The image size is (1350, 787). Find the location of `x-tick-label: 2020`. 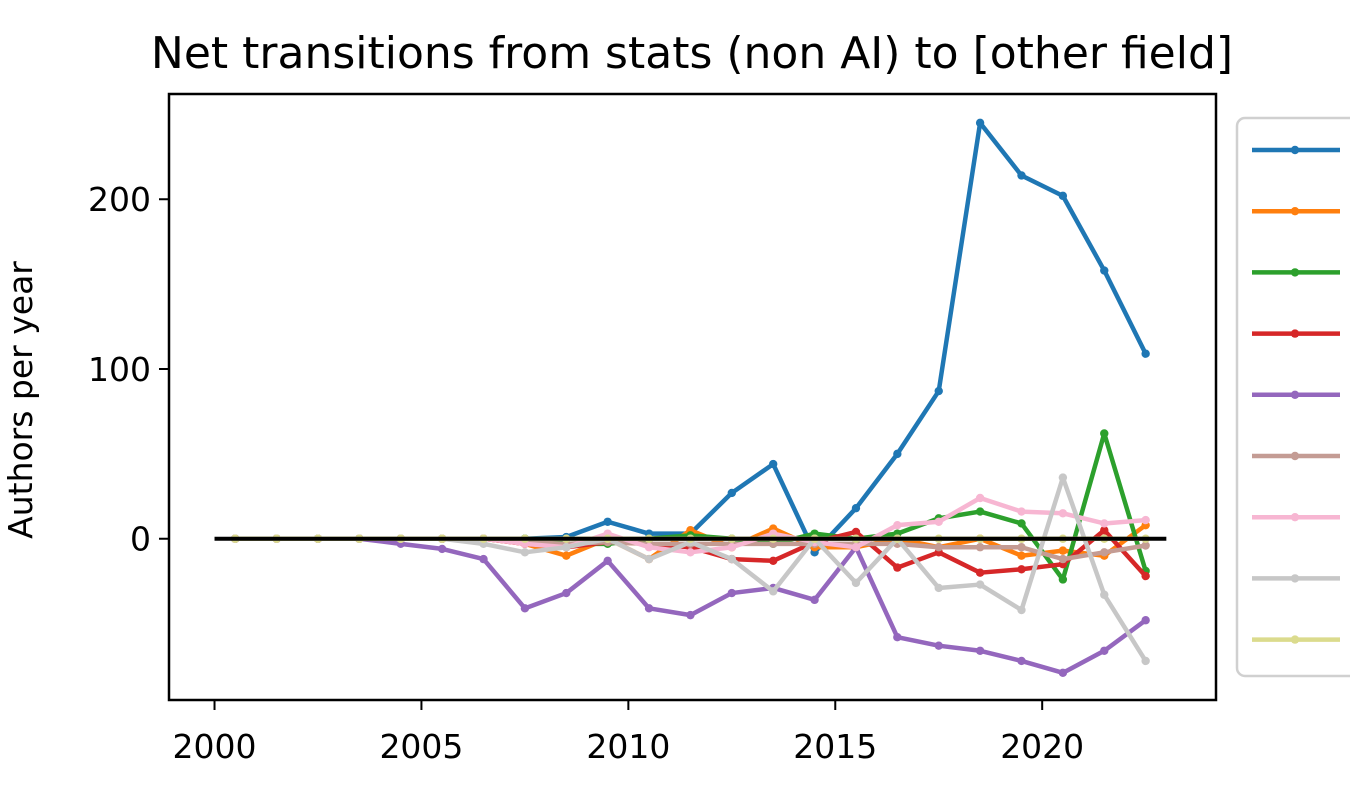

x-tick-label: 2020 is located at coordinates (1042, 746).